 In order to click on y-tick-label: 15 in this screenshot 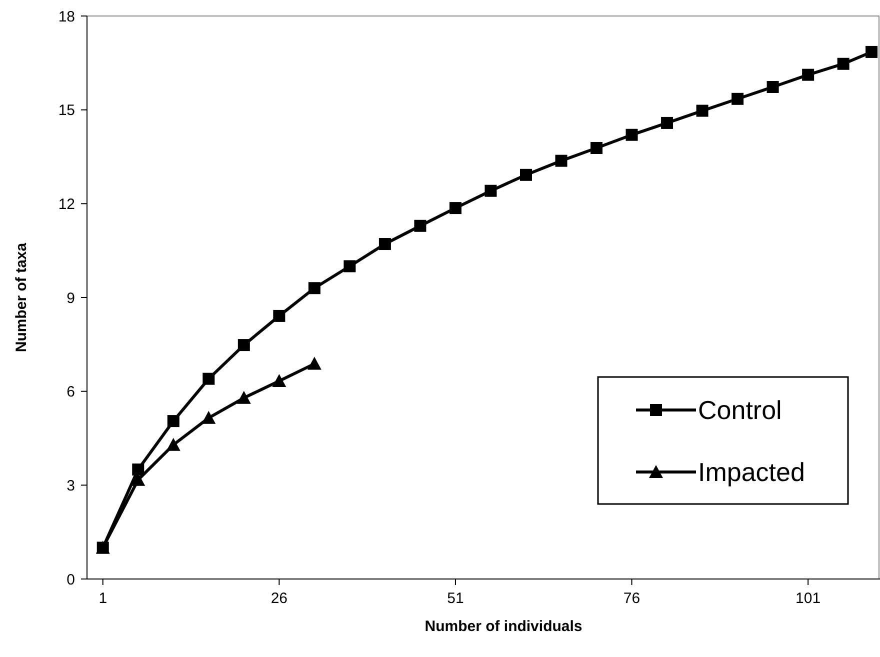, I will do `click(66, 111)`.